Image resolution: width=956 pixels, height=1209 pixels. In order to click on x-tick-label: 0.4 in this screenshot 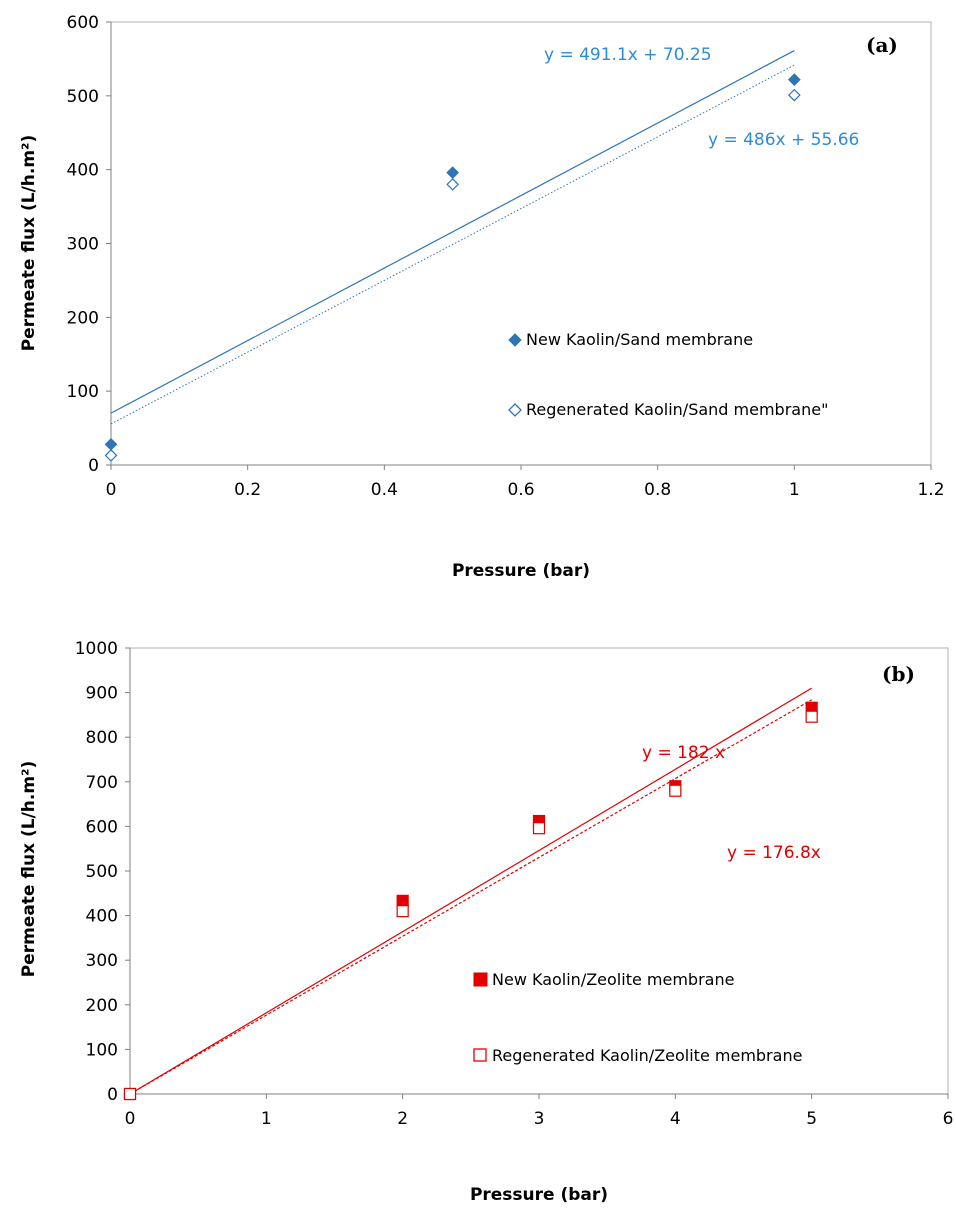, I will do `click(384, 490)`.